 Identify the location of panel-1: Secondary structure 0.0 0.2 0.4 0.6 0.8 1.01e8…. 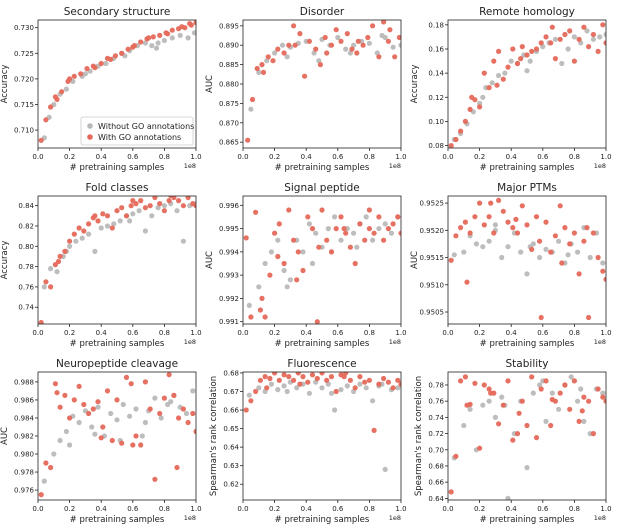
(101, 89).